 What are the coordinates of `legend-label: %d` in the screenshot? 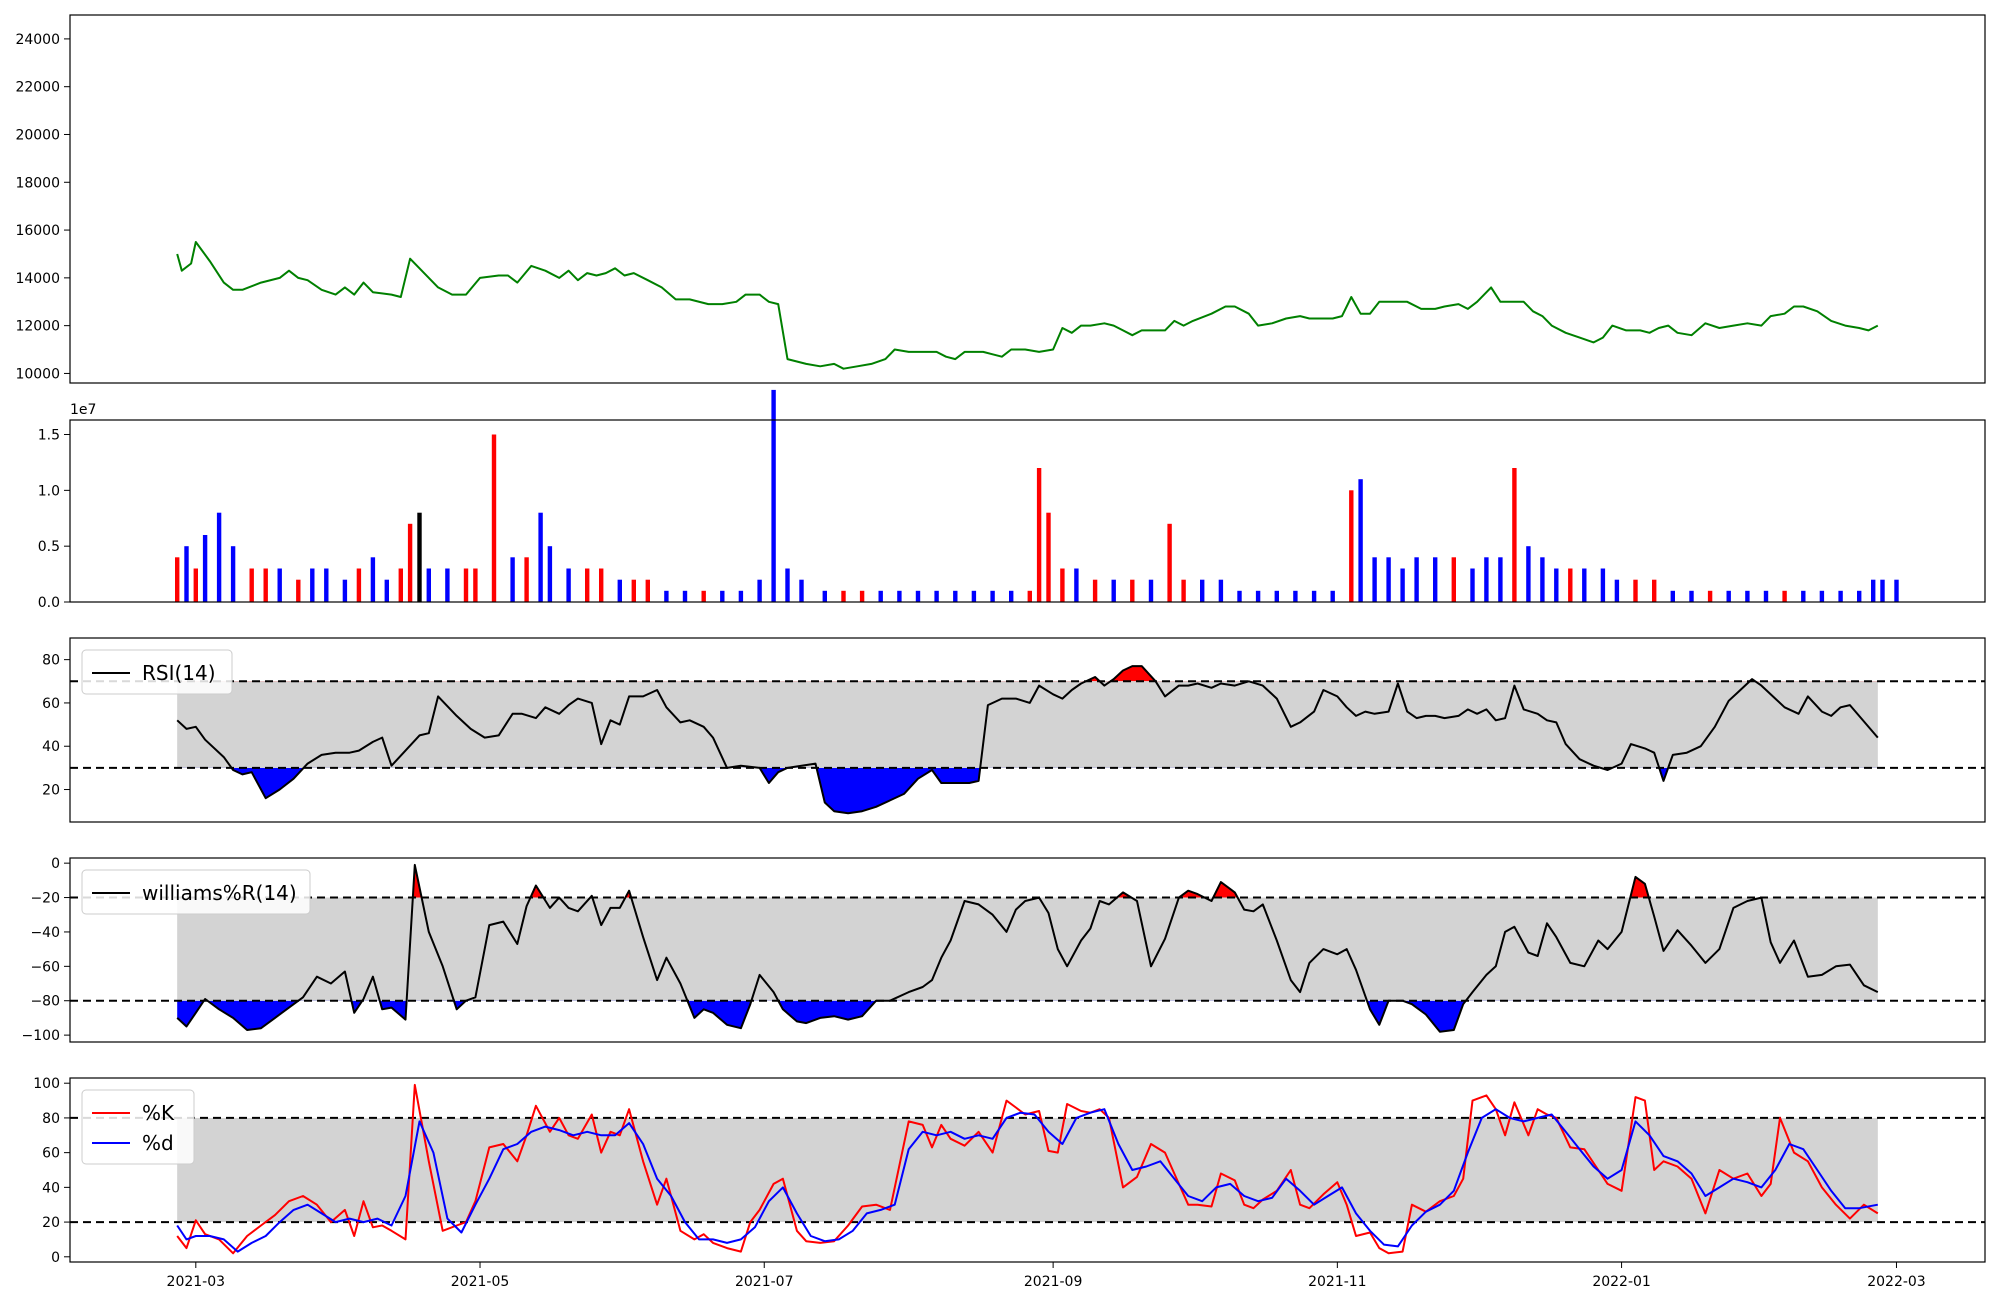 It's located at (158, 1143).